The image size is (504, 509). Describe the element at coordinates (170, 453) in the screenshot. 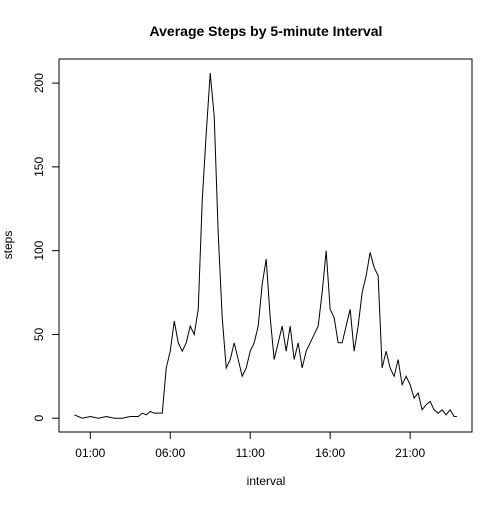

I see `x-tick-label: 06:00` at that location.